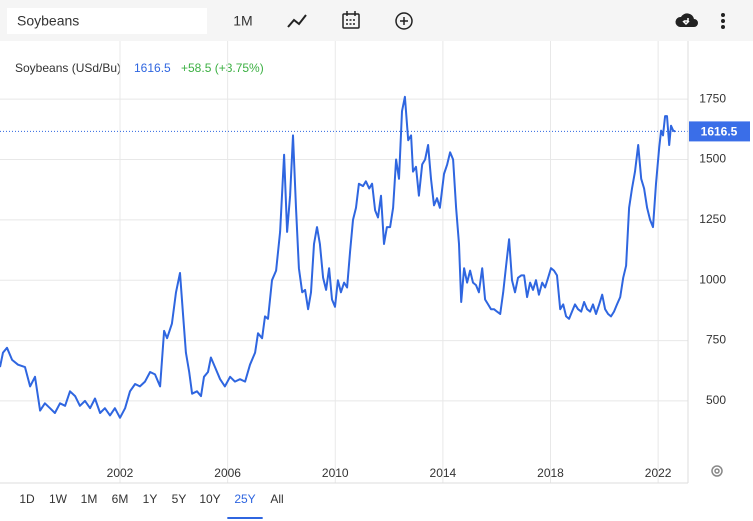  Describe the element at coordinates (152, 68) in the screenshot. I see `last-price: 1616.5` at that location.